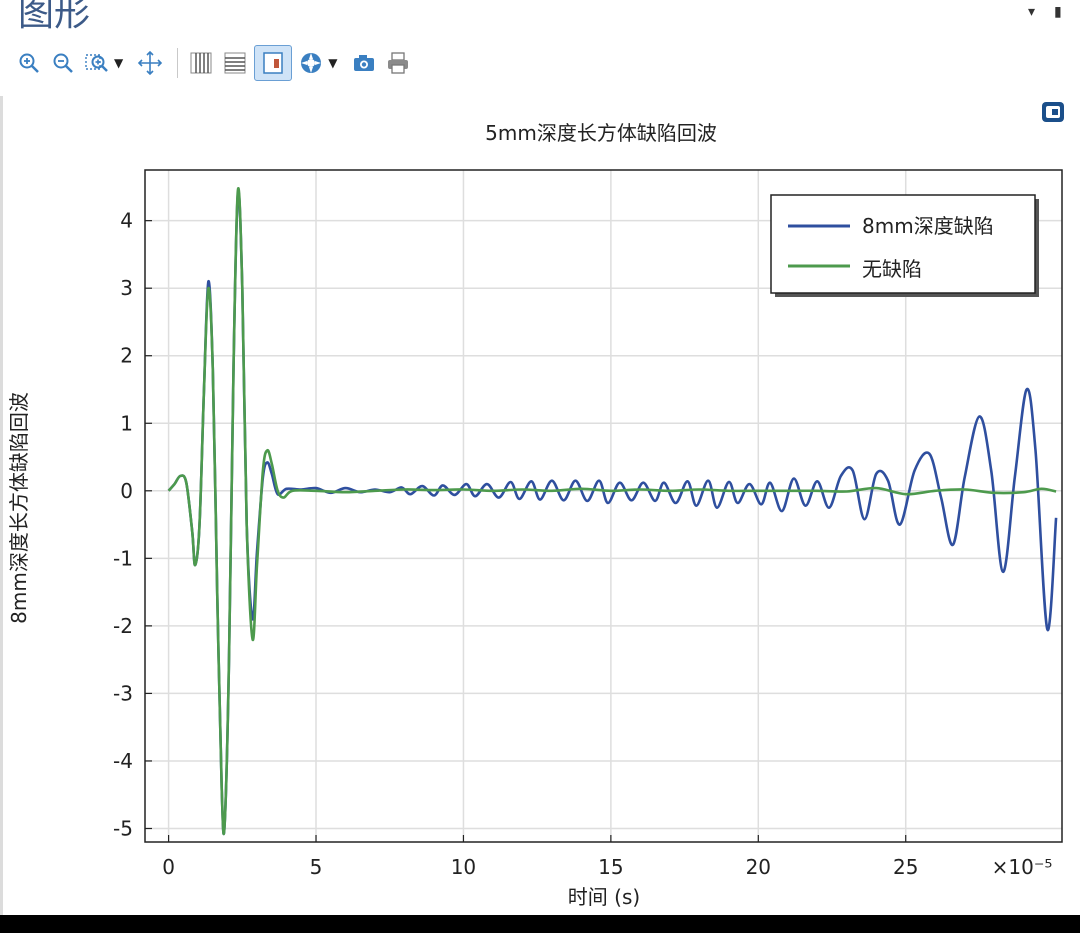  I want to click on y-tick-label: -4, so click(123, 761).